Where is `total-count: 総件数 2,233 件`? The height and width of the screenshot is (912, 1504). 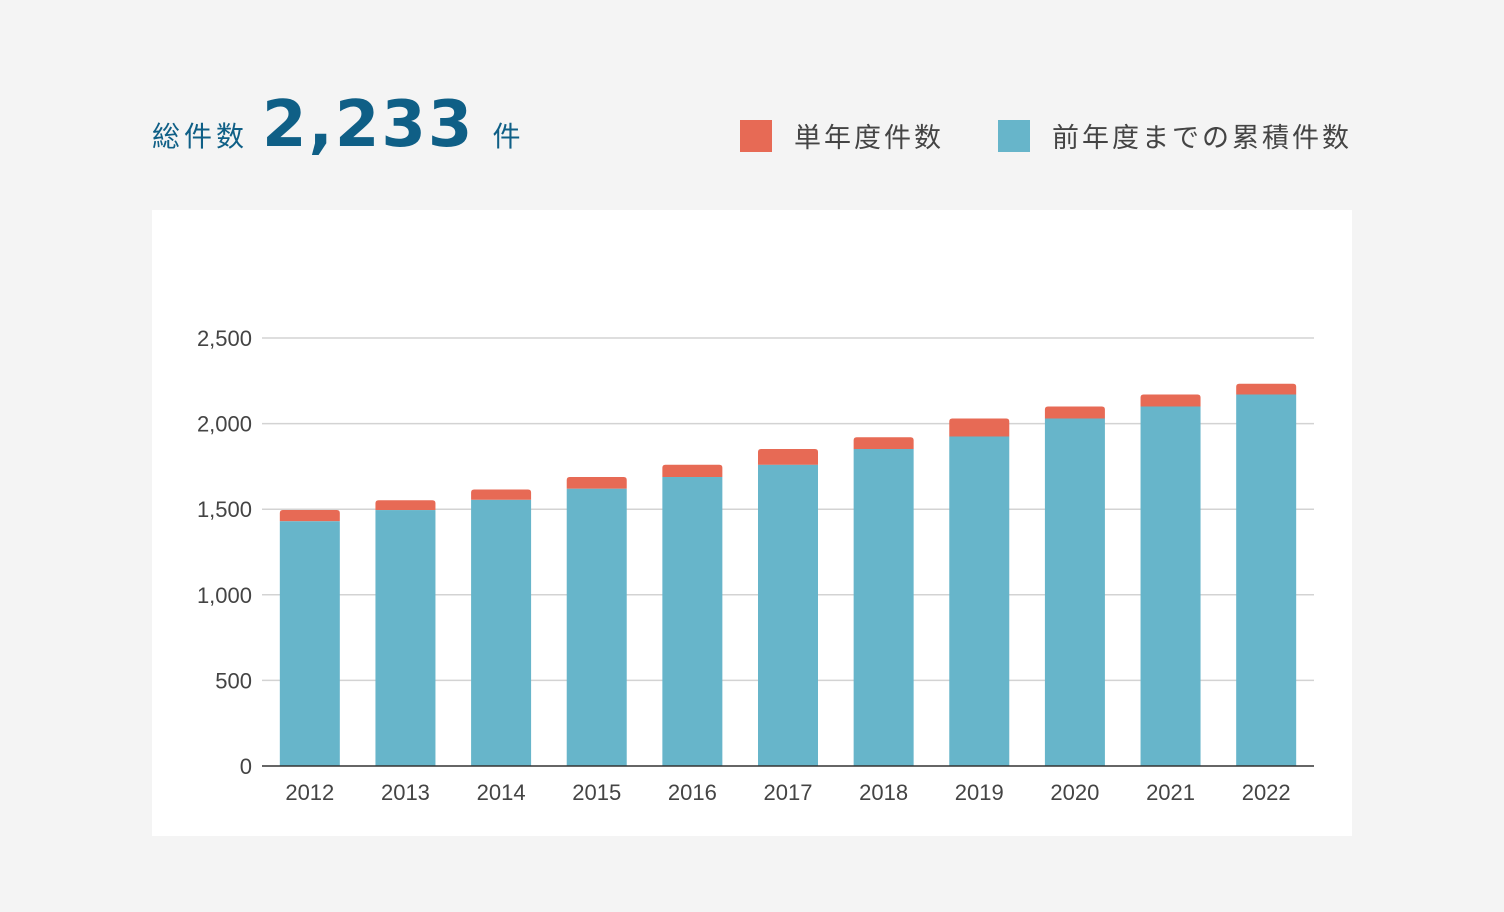
total-count: 総件数 2,233 件 is located at coordinates (336, 125).